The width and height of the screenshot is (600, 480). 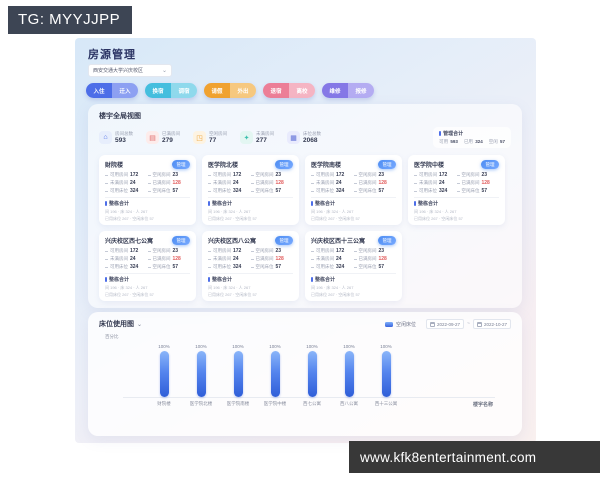 What do you see at coordinates (445, 324) in the screenshot?
I see `date-from-field: 2022-09-27` at bounding box center [445, 324].